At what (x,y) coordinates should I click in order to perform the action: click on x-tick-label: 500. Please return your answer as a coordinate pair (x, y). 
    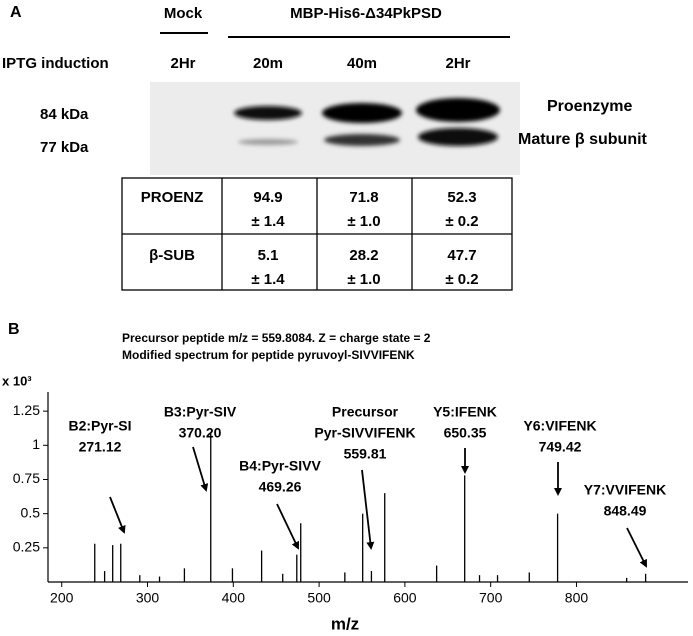
    Looking at the image, I should click on (319, 598).